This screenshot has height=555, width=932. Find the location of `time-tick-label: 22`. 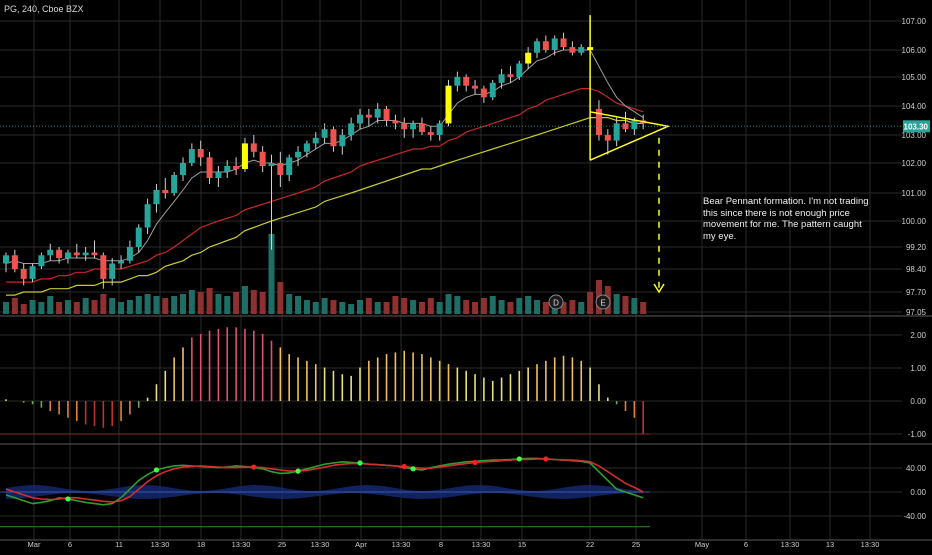

time-tick-label: 22 is located at coordinates (590, 544).